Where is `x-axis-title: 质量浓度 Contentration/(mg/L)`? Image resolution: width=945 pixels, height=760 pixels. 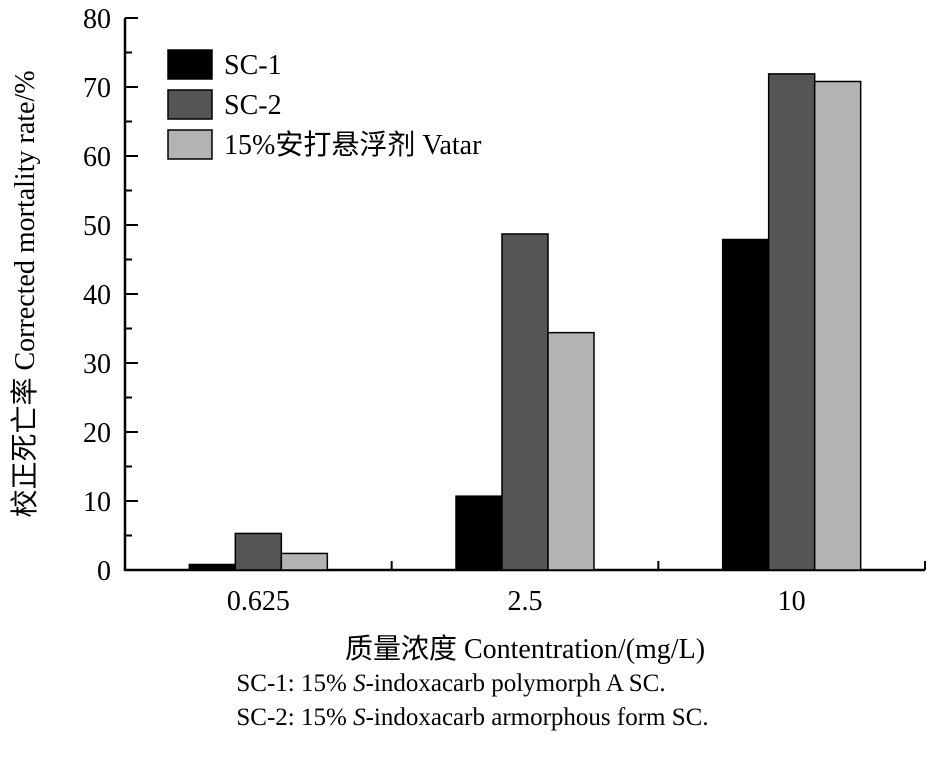 x-axis-title: 质量浓度 Contentration/(mg/L) is located at coordinates (525, 649).